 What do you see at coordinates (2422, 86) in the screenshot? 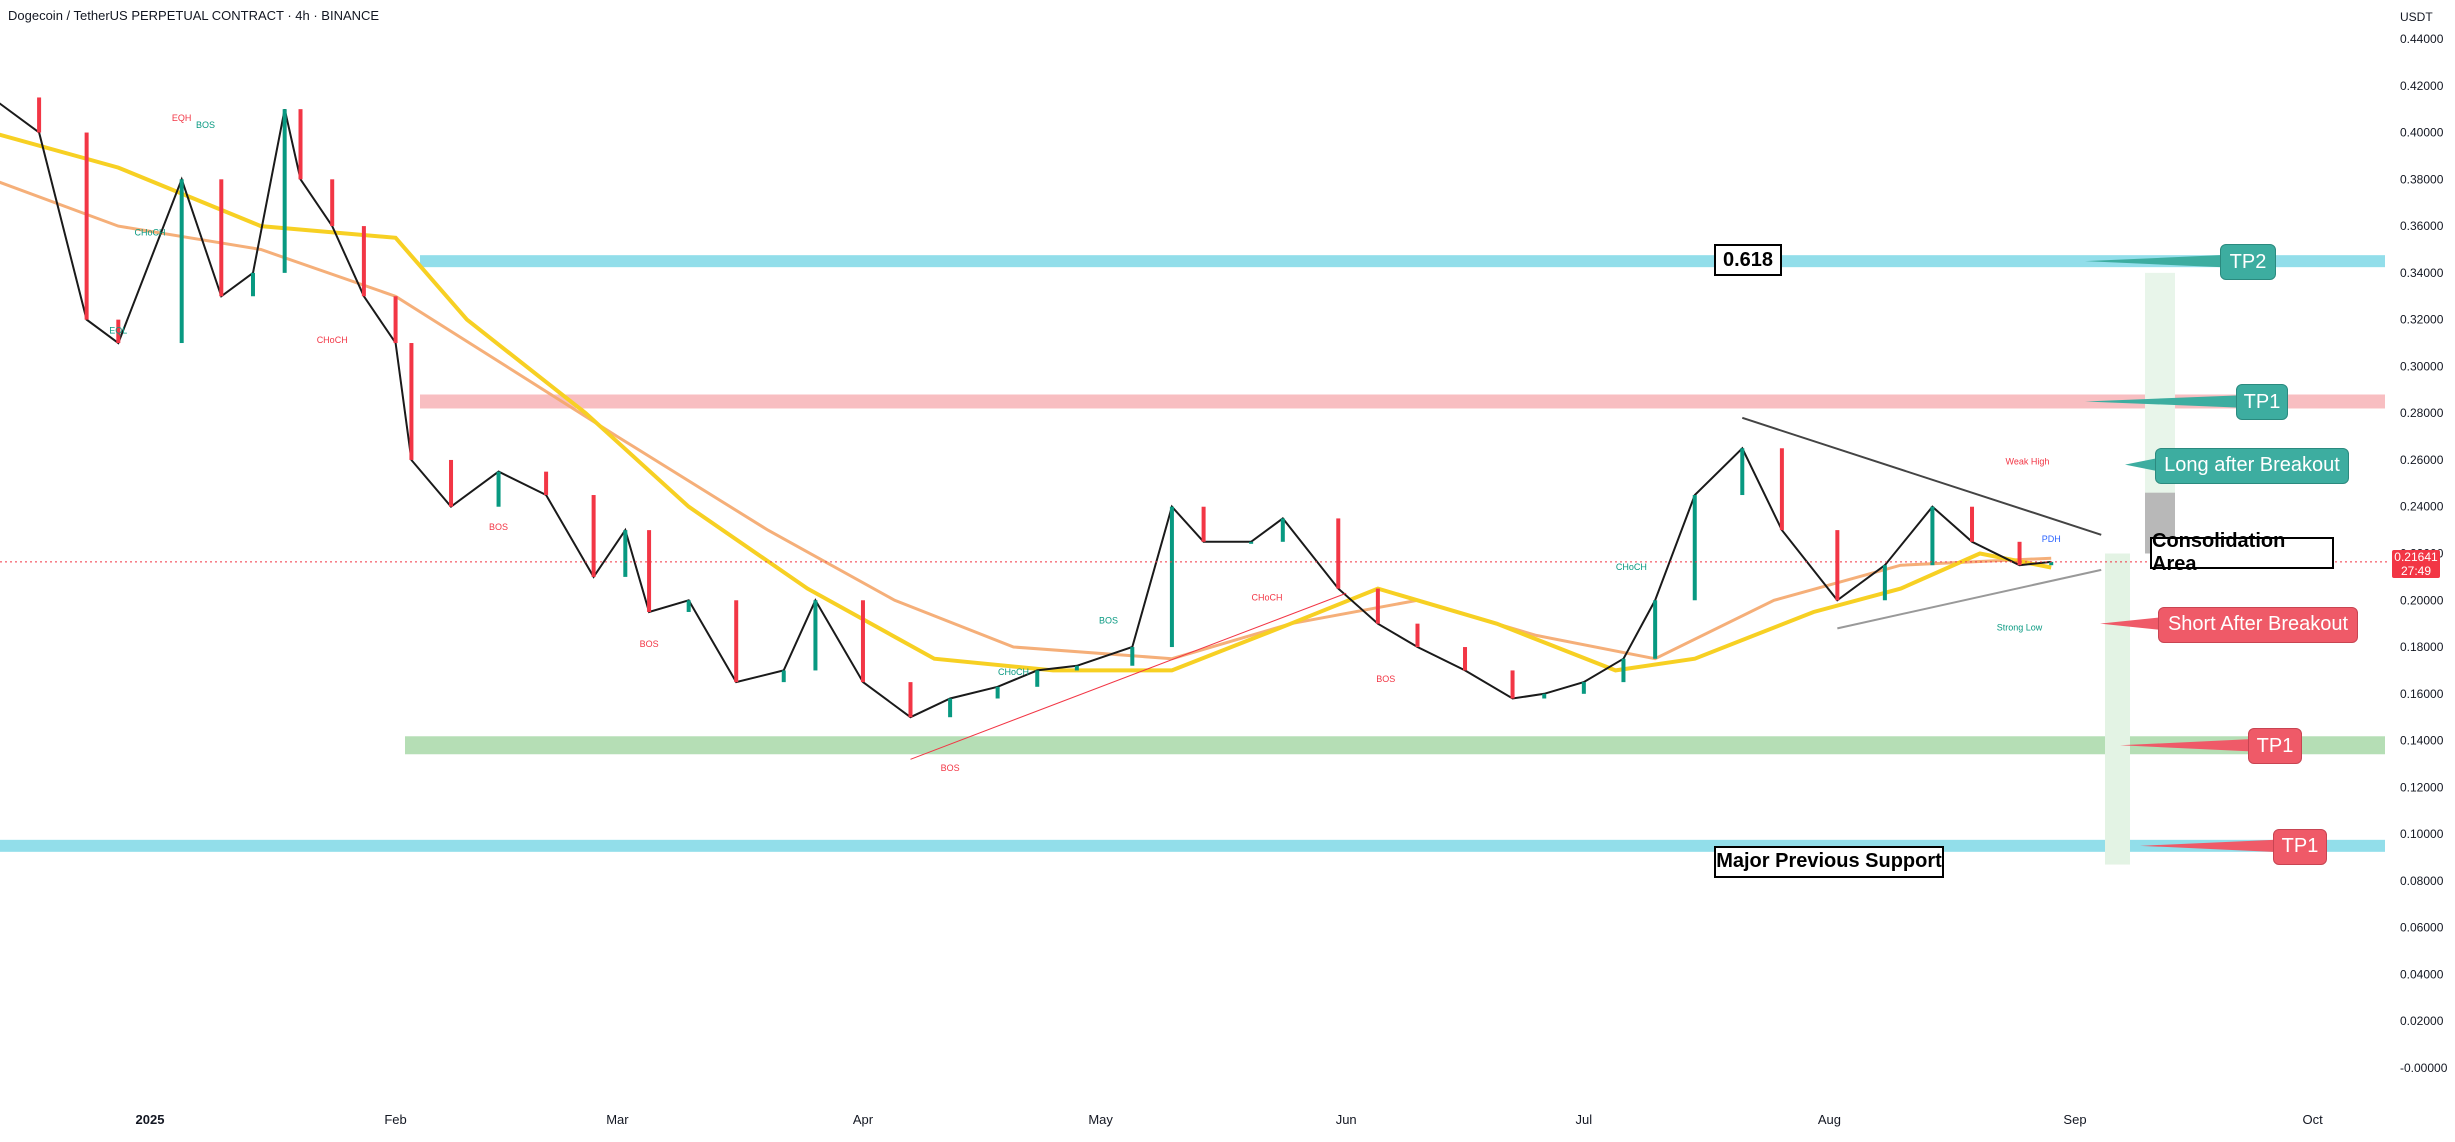
I see `y-tick-label: 0.42000` at bounding box center [2422, 86].